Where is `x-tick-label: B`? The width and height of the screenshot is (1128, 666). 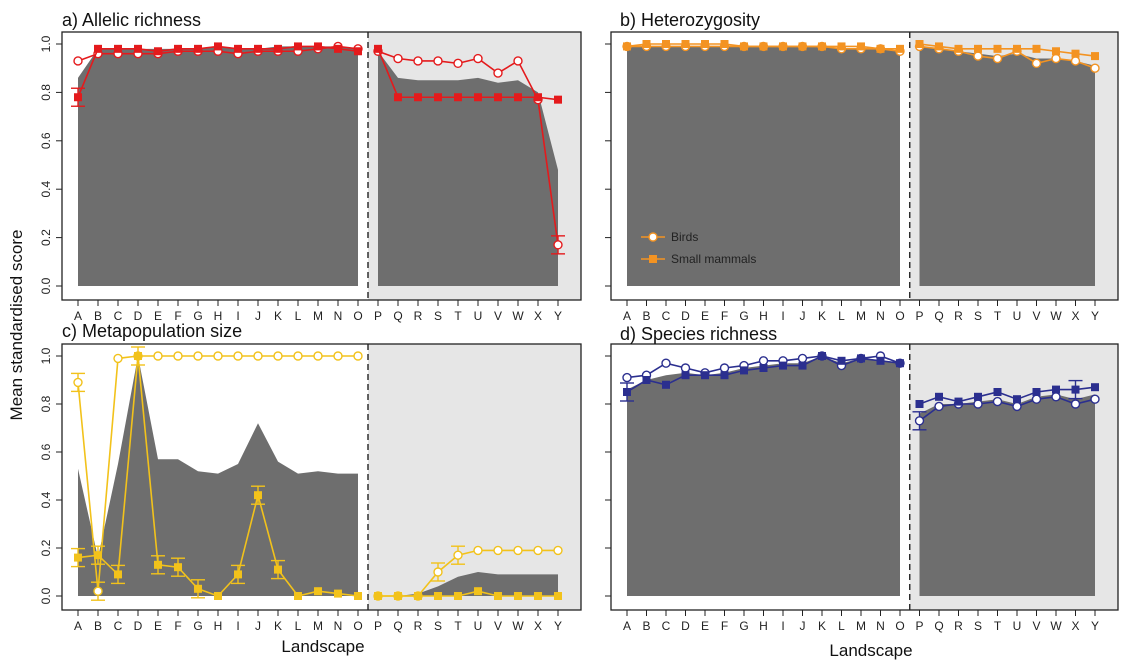
x-tick-label: B is located at coordinates (98, 316).